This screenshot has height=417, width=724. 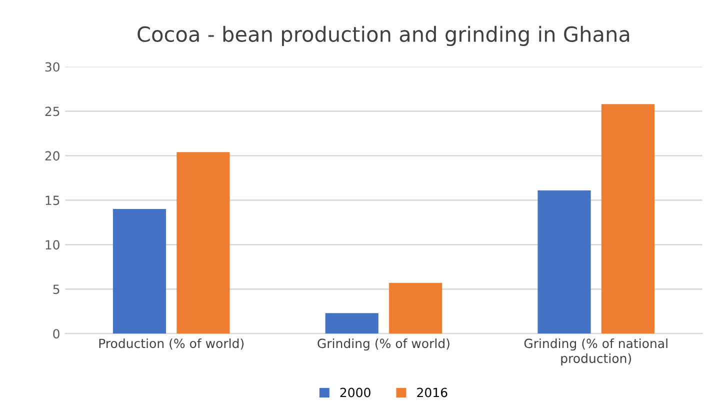 I want to click on y-tick-label: 15, so click(x=53, y=201).